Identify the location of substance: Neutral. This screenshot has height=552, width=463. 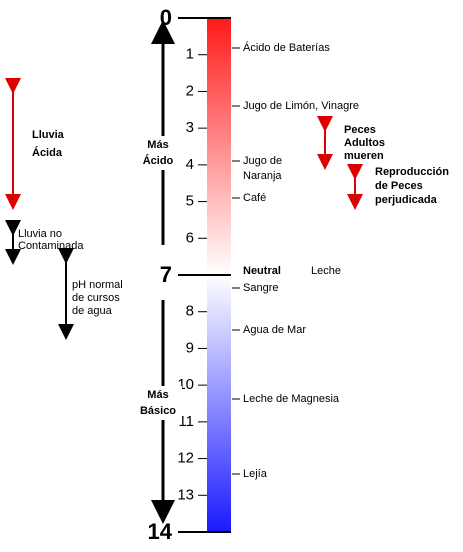
(262, 271).